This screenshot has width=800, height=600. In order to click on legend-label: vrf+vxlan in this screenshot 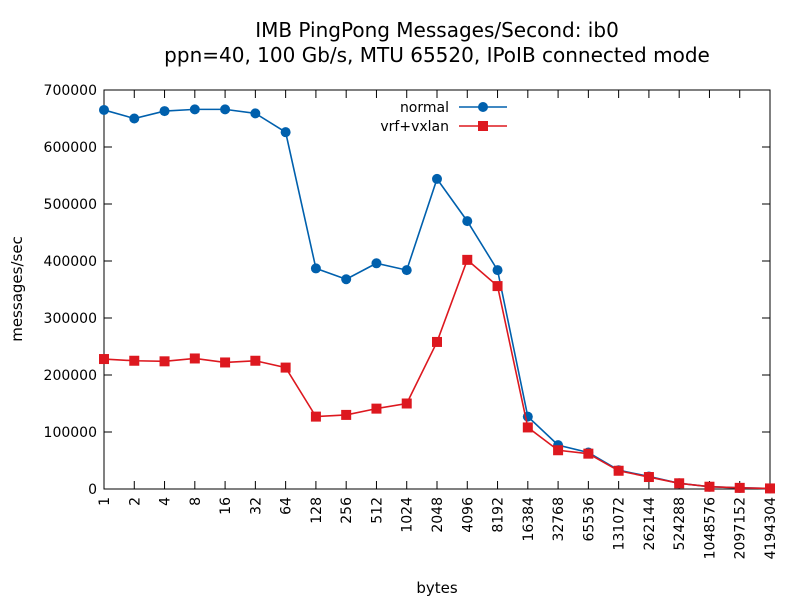, I will do `click(414, 127)`.